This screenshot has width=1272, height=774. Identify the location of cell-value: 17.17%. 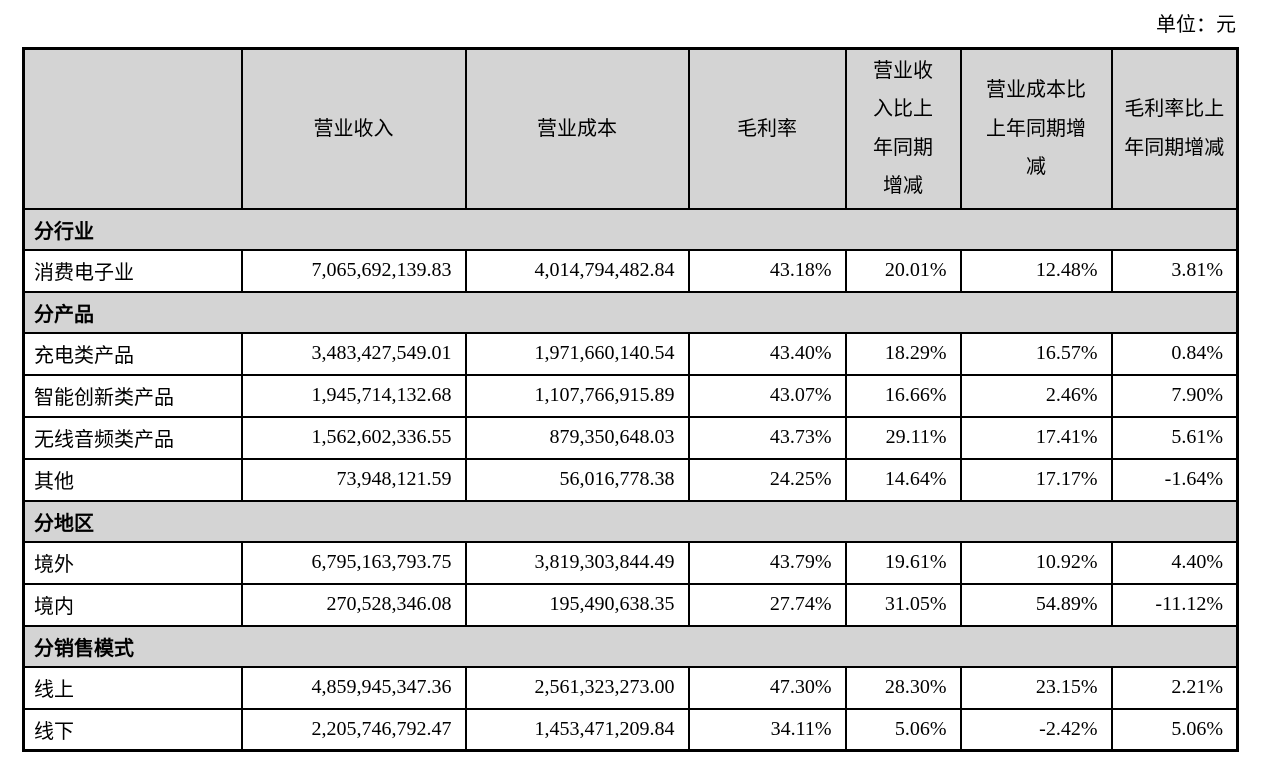
(1036, 479).